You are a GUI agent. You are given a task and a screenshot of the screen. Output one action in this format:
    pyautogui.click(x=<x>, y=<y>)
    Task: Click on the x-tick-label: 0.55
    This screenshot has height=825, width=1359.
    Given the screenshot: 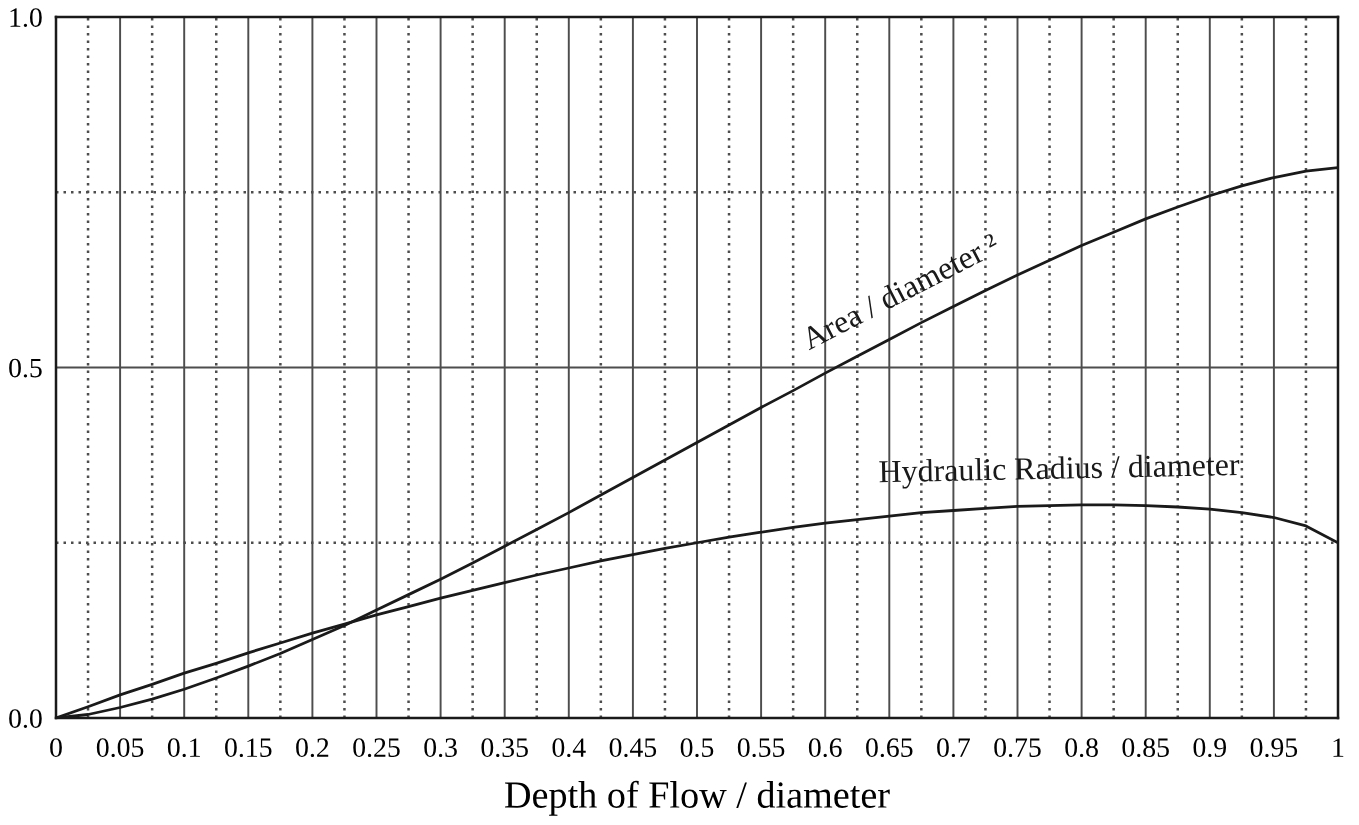 What is the action you would take?
    pyautogui.click(x=761, y=748)
    